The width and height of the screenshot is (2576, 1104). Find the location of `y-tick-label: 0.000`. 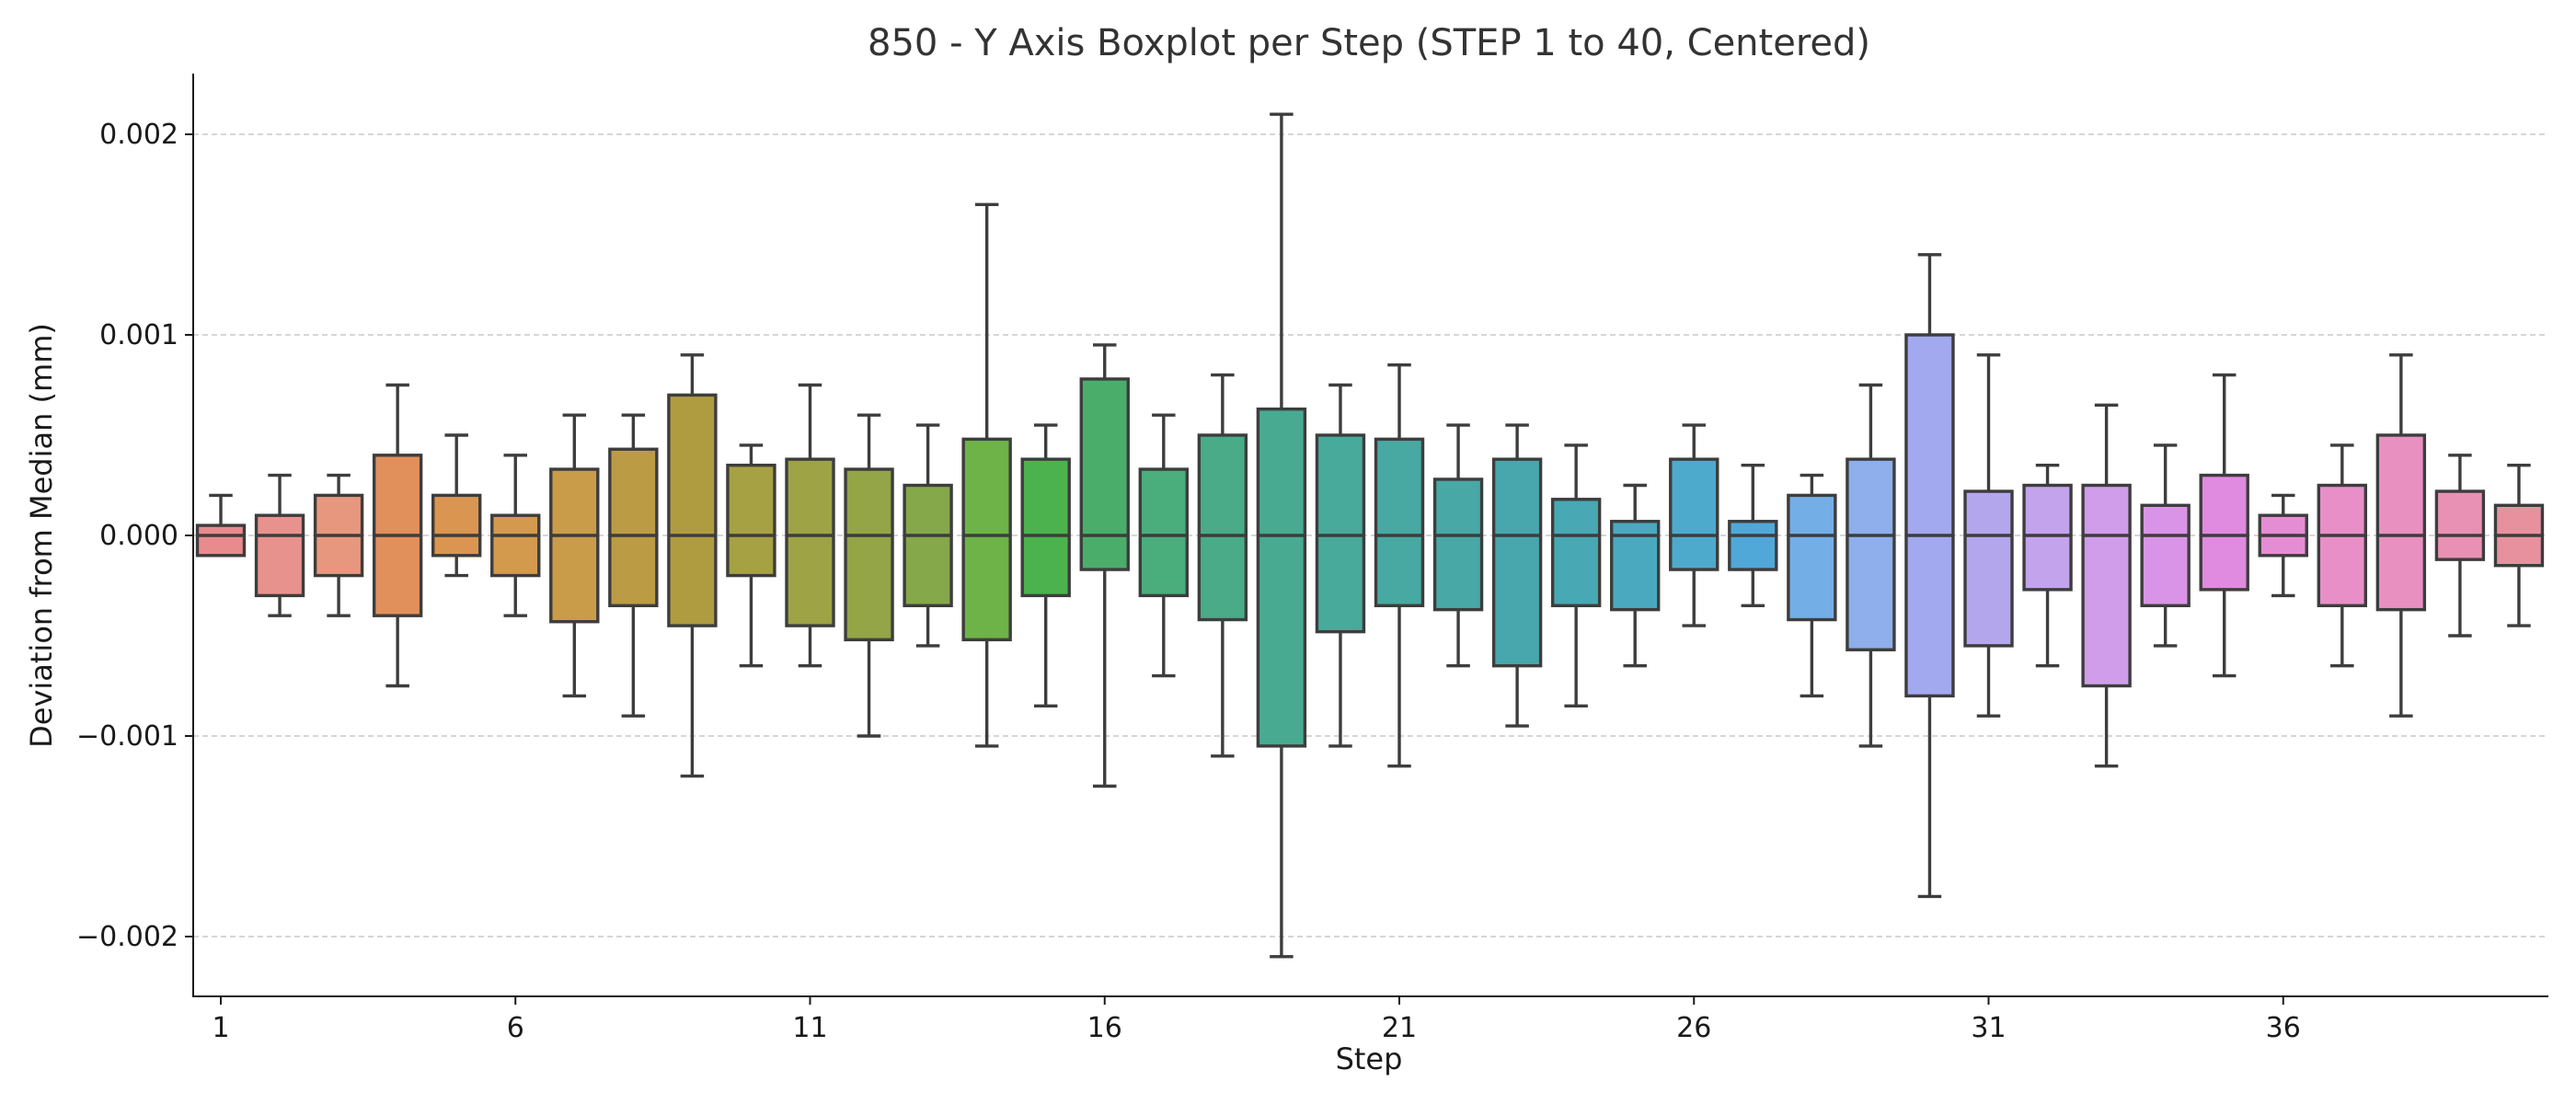

y-tick-label: 0.000 is located at coordinates (138, 536).